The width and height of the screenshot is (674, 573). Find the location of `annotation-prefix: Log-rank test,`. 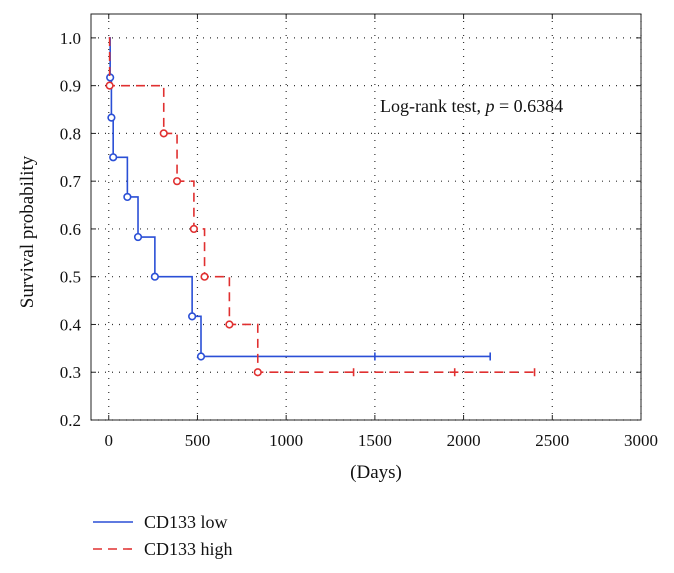

annotation-prefix: Log-rank test, is located at coordinates (432, 106).